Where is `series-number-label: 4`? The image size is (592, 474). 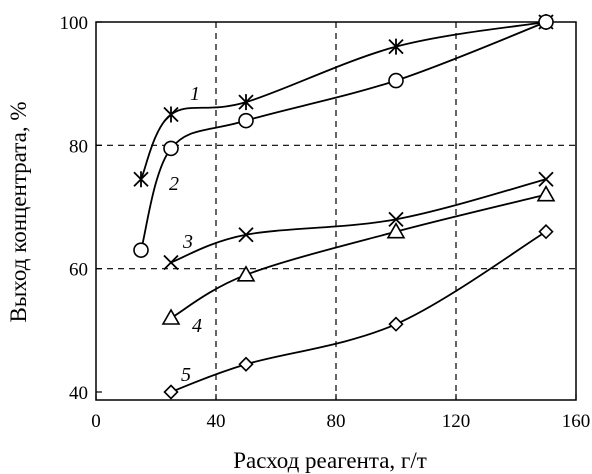
series-number-label: 4 is located at coordinates (197, 326).